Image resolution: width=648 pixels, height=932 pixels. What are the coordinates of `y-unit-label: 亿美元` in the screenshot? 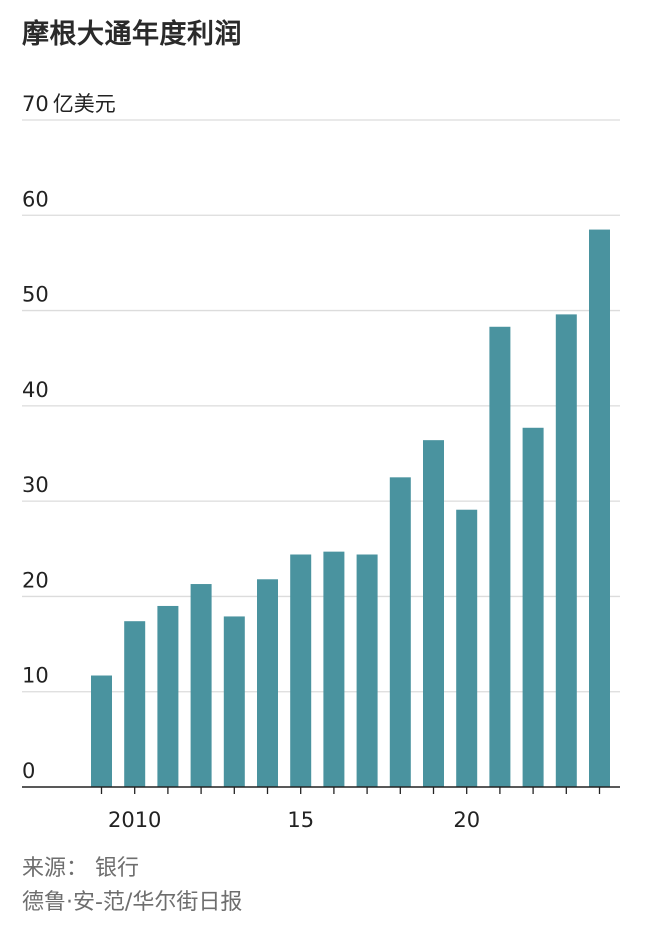 It's located at (84, 104).